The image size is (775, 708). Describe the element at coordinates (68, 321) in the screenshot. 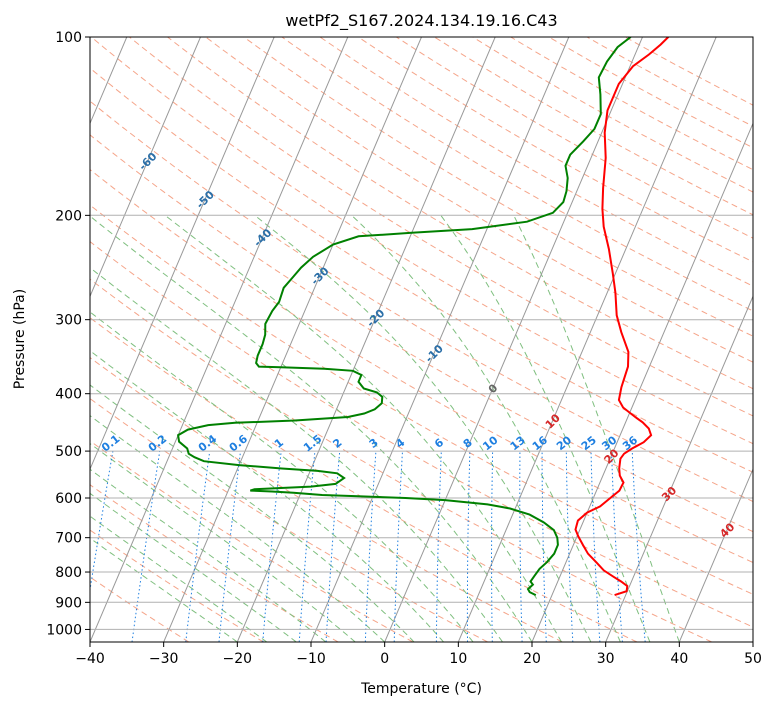

I see `y-tick-label: 300` at that location.